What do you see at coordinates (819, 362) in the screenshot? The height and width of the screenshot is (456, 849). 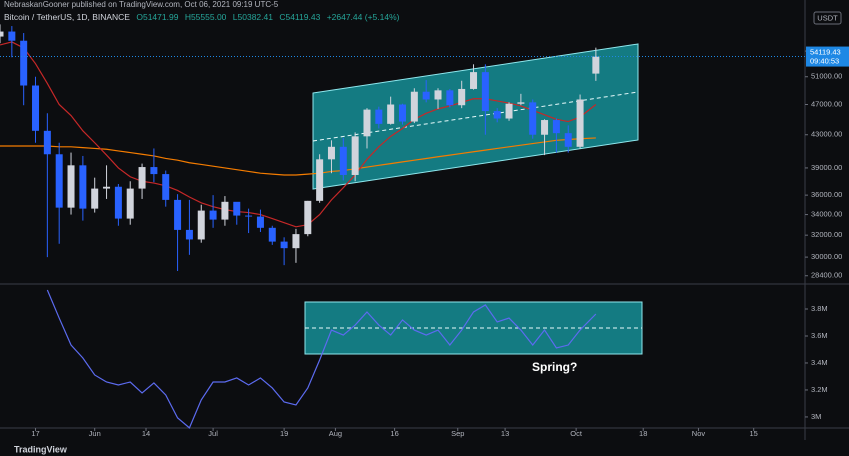 I see `y-tick-label: 3.4M` at bounding box center [819, 362].